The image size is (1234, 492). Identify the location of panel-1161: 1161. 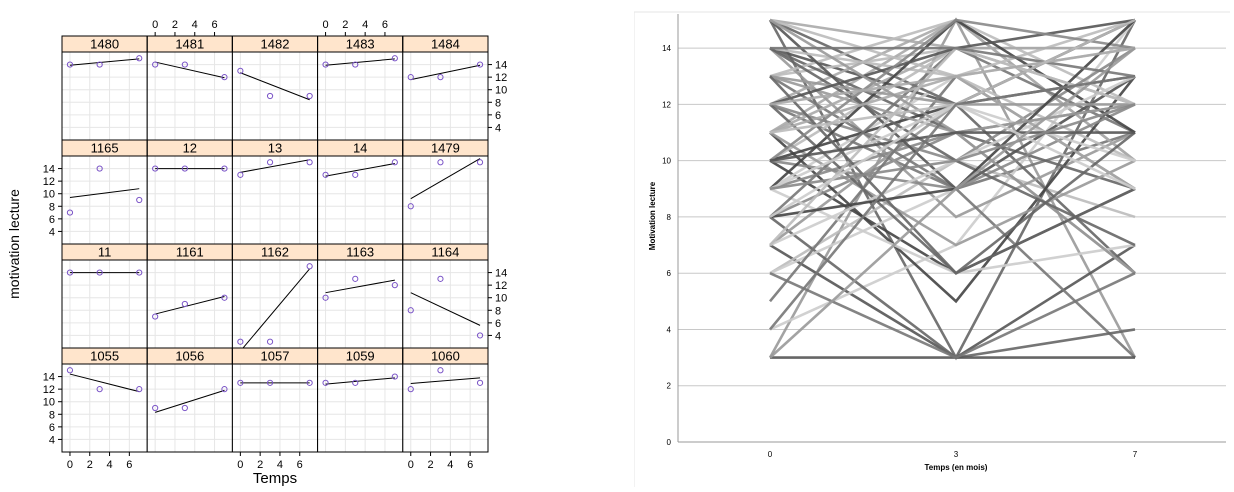
(189, 296).